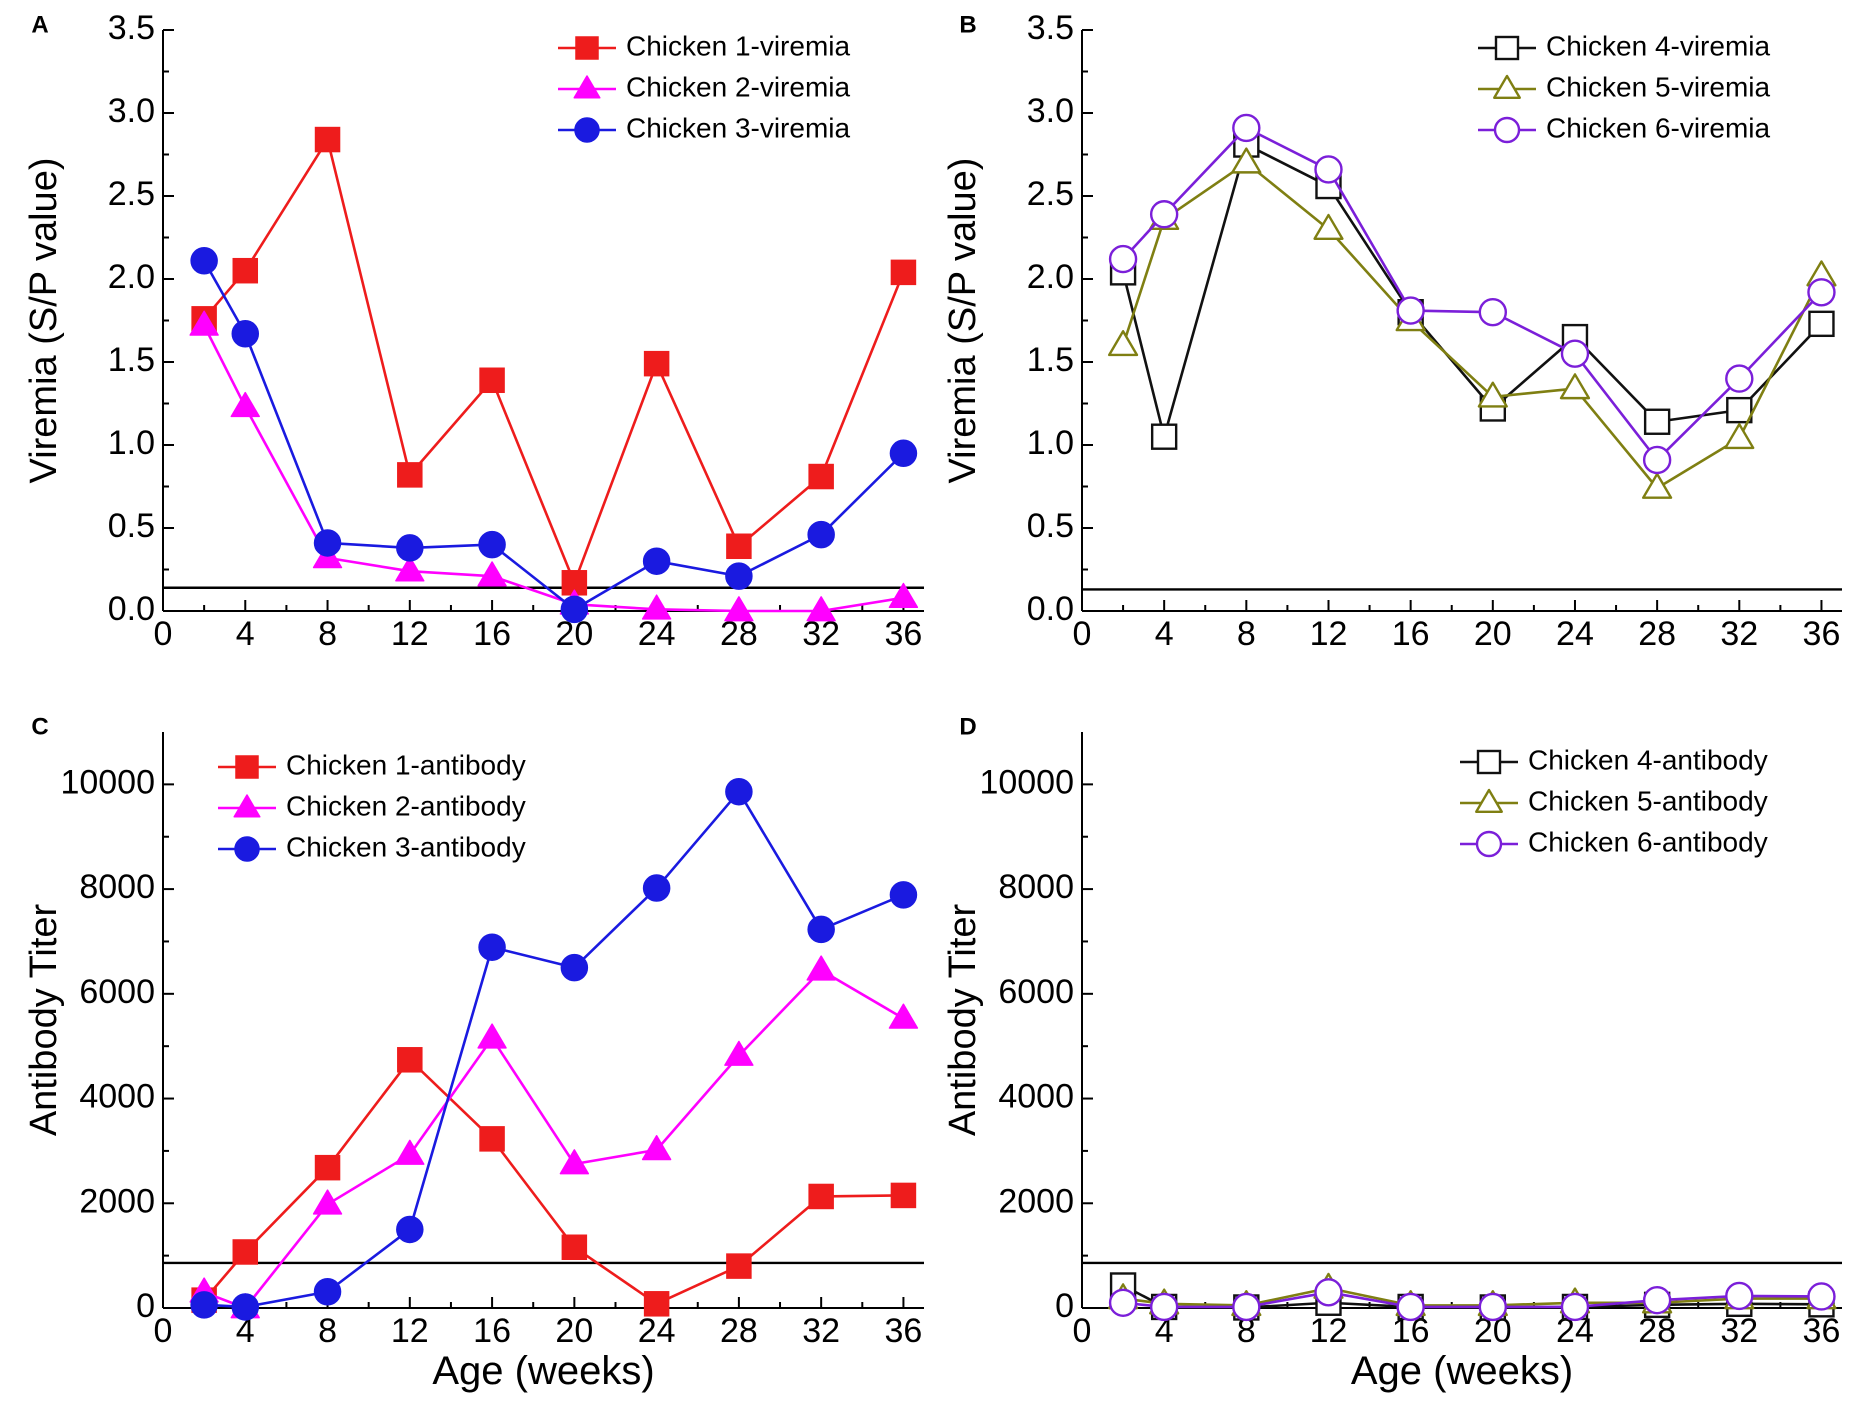 The height and width of the screenshot is (1428, 1850). I want to click on y-tick-label: 8000, so click(117, 887).